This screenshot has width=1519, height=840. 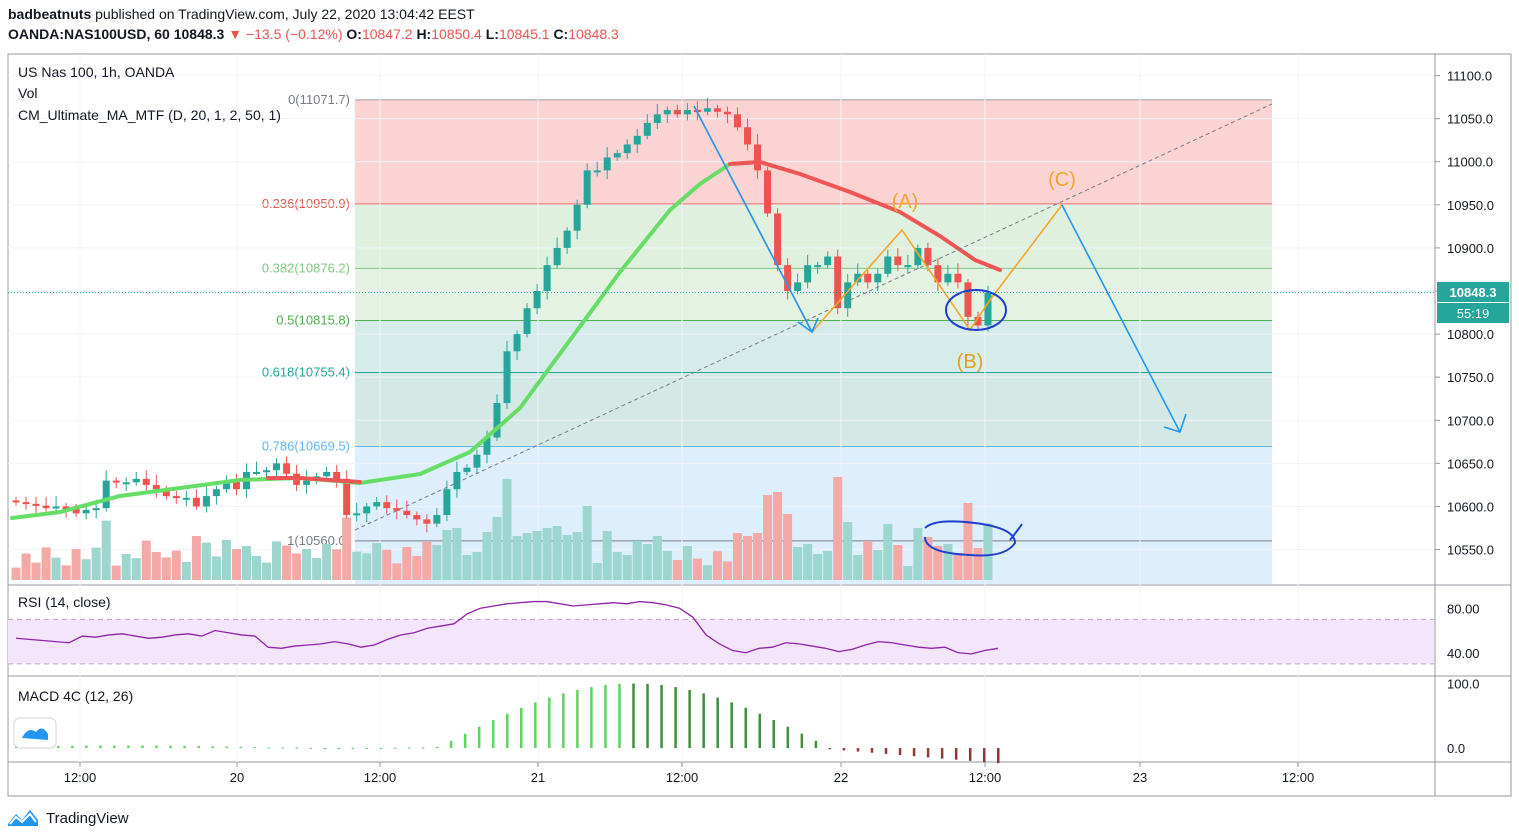 I want to click on chart-title: US Nas 100, 1h, OANDA, so click(x=96, y=72).